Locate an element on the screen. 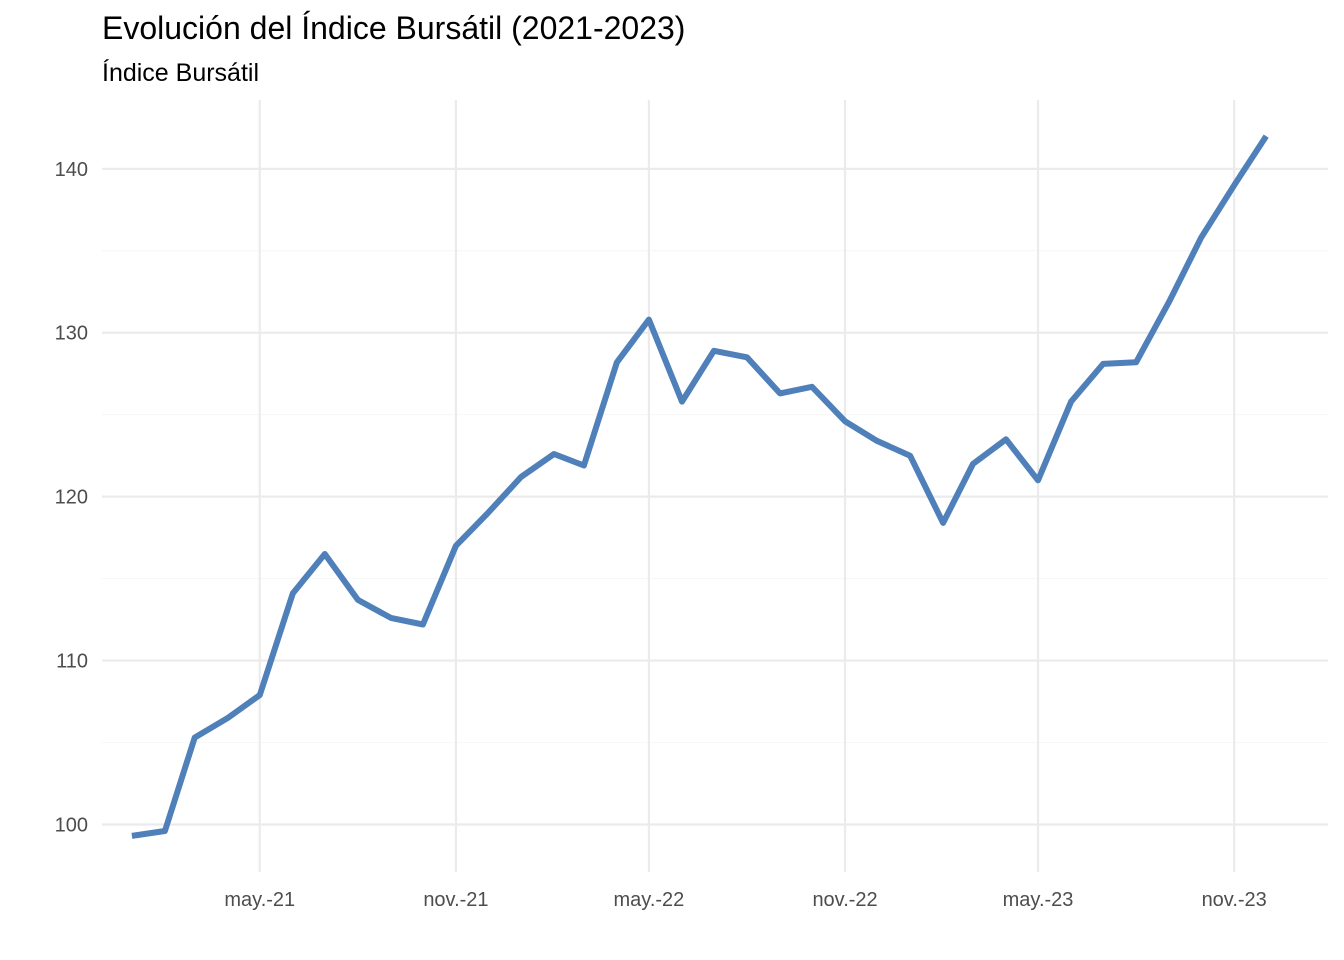 The image size is (1344, 960). x-tick-label: may.-21 is located at coordinates (259, 900).